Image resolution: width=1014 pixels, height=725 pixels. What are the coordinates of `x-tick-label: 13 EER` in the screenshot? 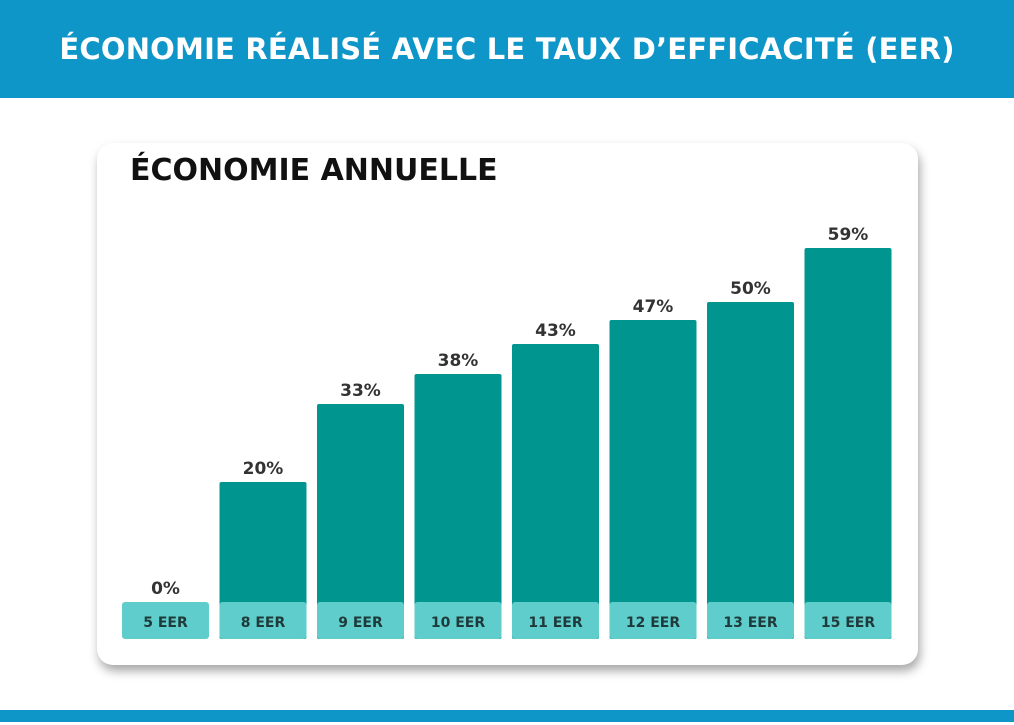 It's located at (750, 623).